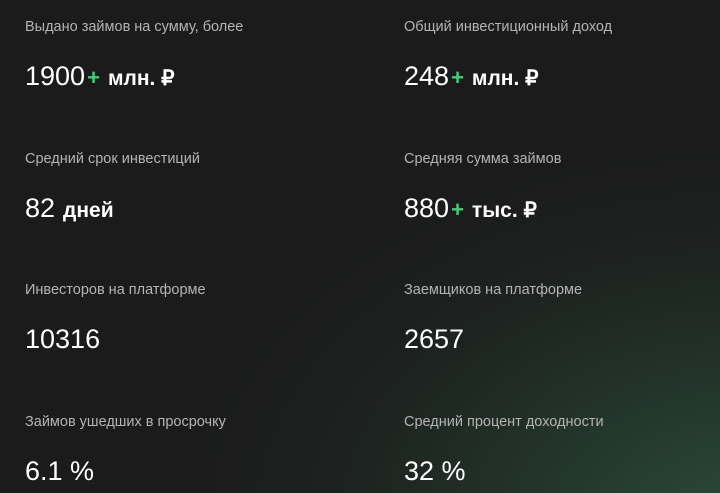 This screenshot has width=720, height=493. I want to click on stat-value: 880, so click(427, 207).